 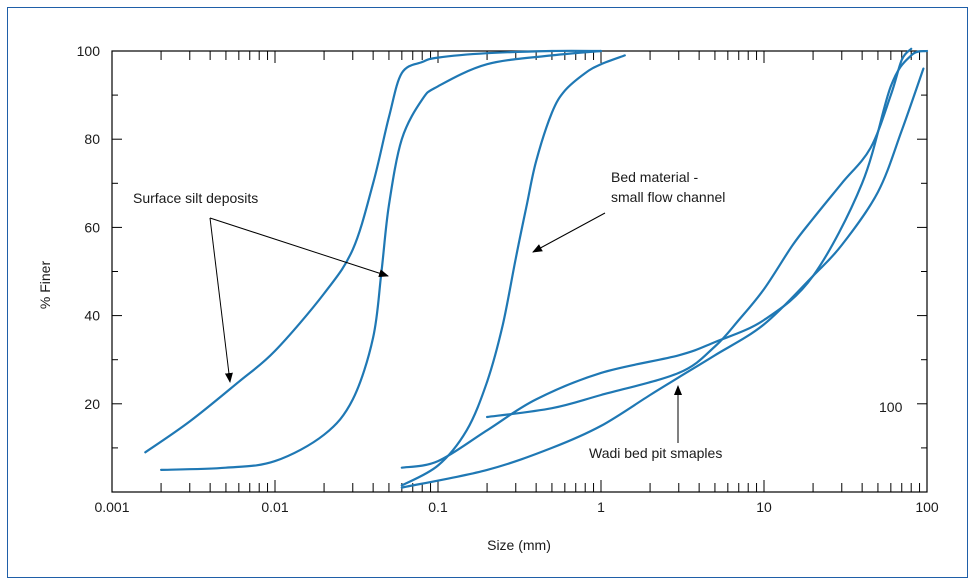 I want to click on y-axis-label: % Finer, so click(x=45, y=285).